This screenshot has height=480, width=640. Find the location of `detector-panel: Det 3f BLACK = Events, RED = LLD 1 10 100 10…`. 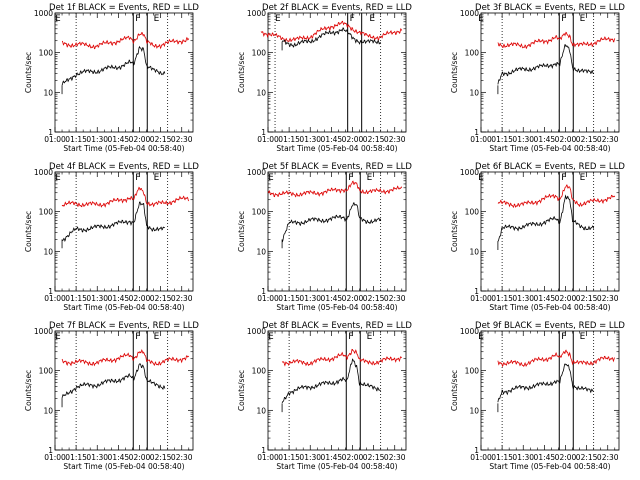

detector-panel: Det 3f BLACK = Events, RED = LLD 1 10 100 10… is located at coordinates (537, 78).